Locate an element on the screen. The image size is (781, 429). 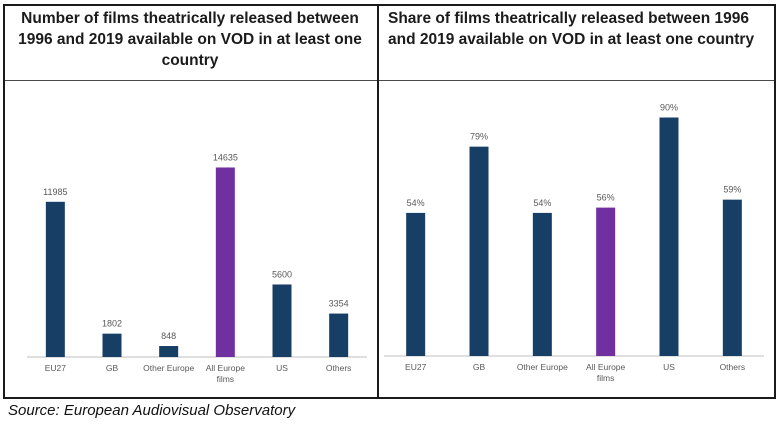
share-value-label-0: 54% is located at coordinates (416, 203).